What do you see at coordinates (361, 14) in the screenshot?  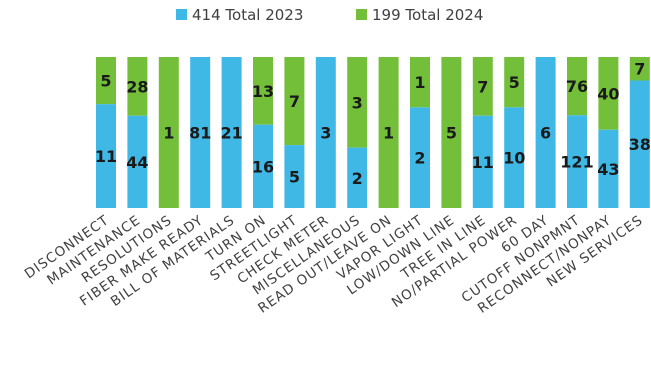 I see `legend-2024-swatch` at bounding box center [361, 14].